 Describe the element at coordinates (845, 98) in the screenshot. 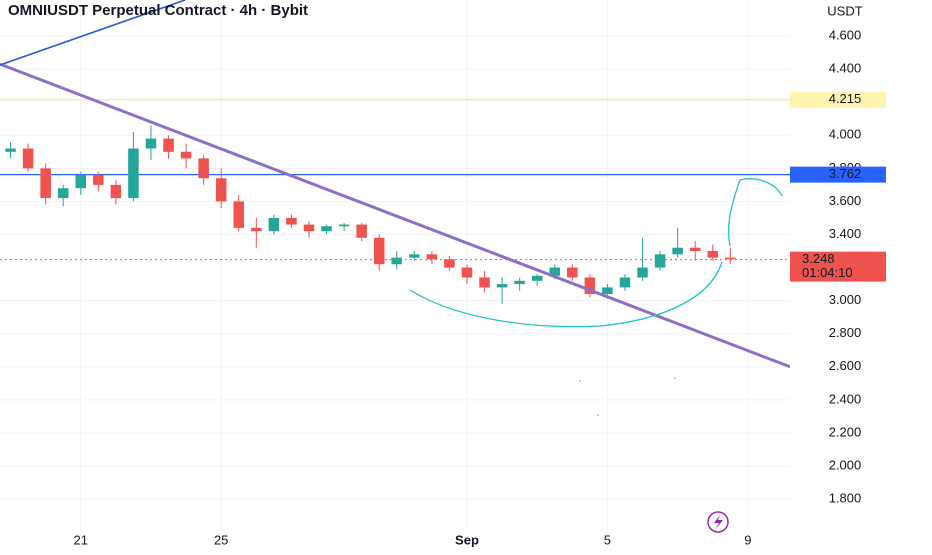

I see `price-label: 4.215` at that location.